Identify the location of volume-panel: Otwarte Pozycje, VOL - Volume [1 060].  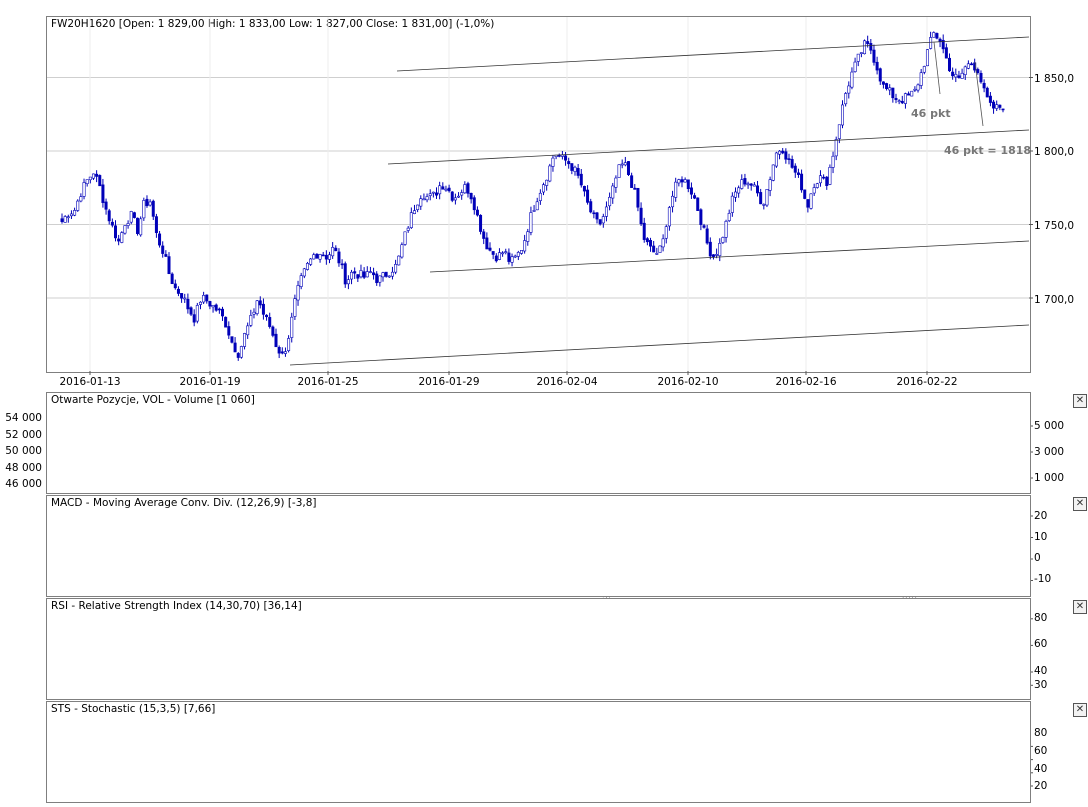
(538, 443).